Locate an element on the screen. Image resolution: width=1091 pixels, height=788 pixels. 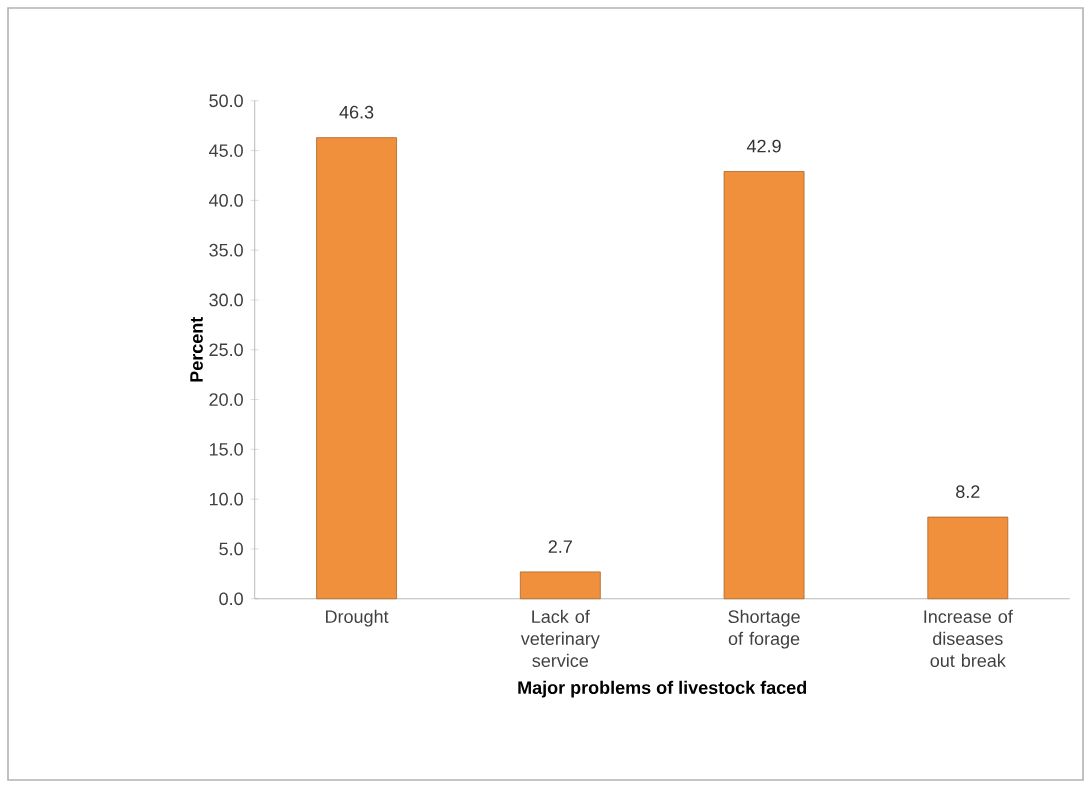
x-tick-label: Lack of veterinary service is located at coordinates (560, 638).